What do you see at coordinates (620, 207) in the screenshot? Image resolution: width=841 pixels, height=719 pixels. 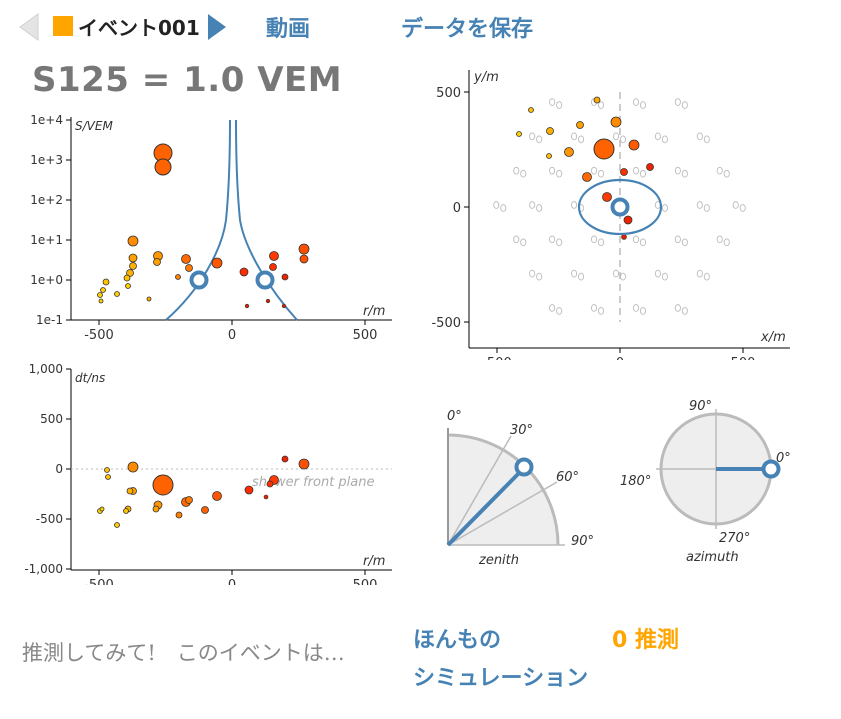 I see `map-footprint-ellipse` at bounding box center [620, 207].